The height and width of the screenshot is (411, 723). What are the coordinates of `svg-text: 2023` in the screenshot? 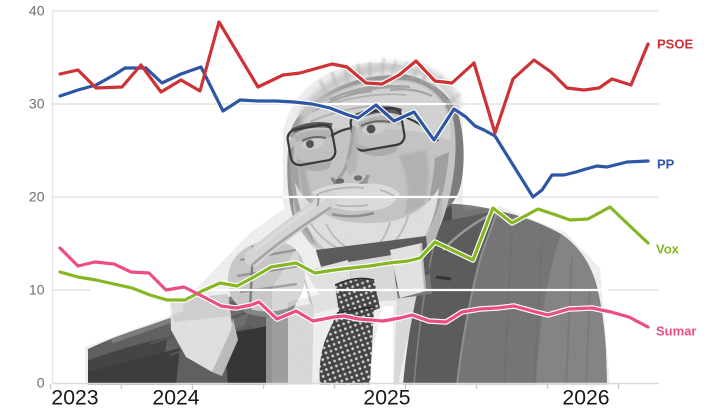 It's located at (74, 397).